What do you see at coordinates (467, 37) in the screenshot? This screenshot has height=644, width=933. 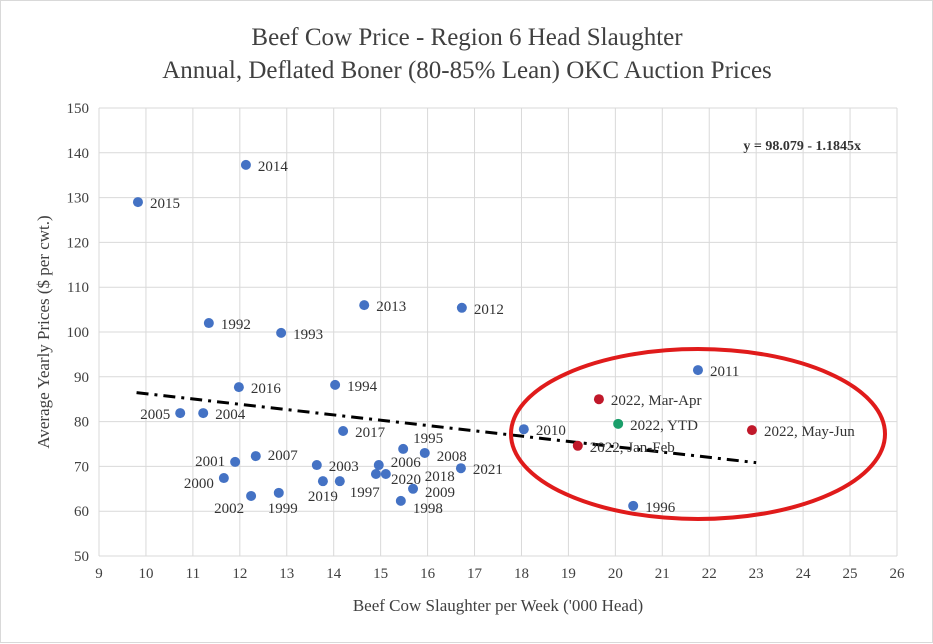 I see `chart-title: Beef Cow Price - Region 6 Head Slaughter` at bounding box center [467, 37].